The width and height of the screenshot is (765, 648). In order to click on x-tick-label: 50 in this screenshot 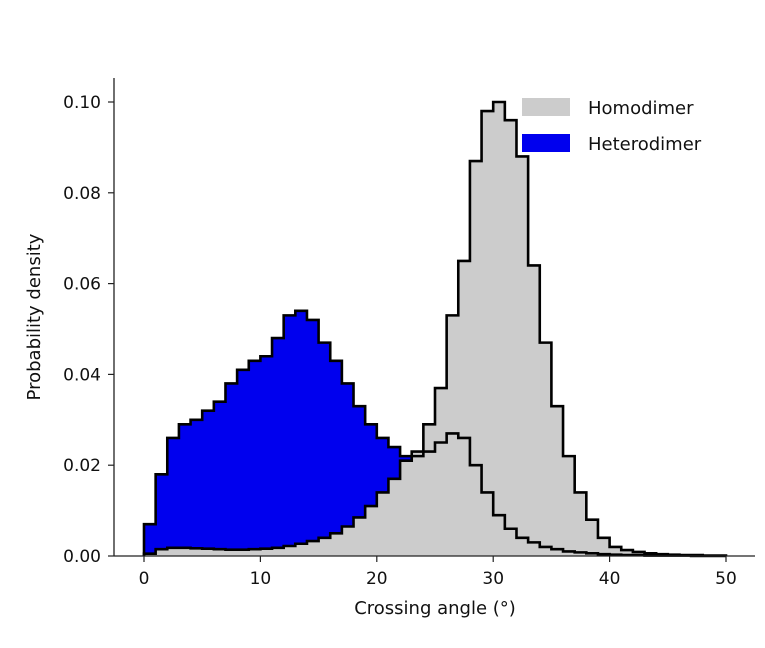, I will do `click(726, 579)`.